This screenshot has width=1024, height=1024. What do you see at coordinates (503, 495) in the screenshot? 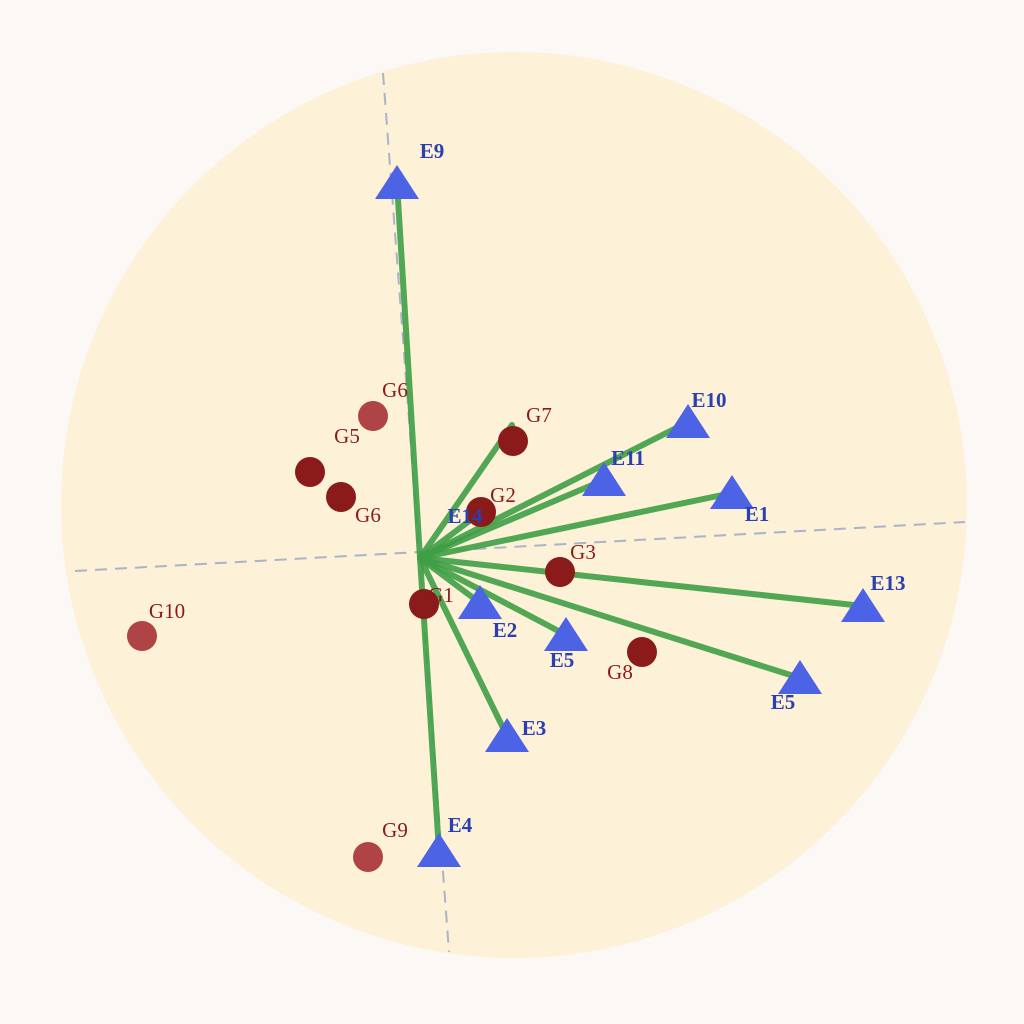
I see `genotype-label: G2` at bounding box center [503, 495].